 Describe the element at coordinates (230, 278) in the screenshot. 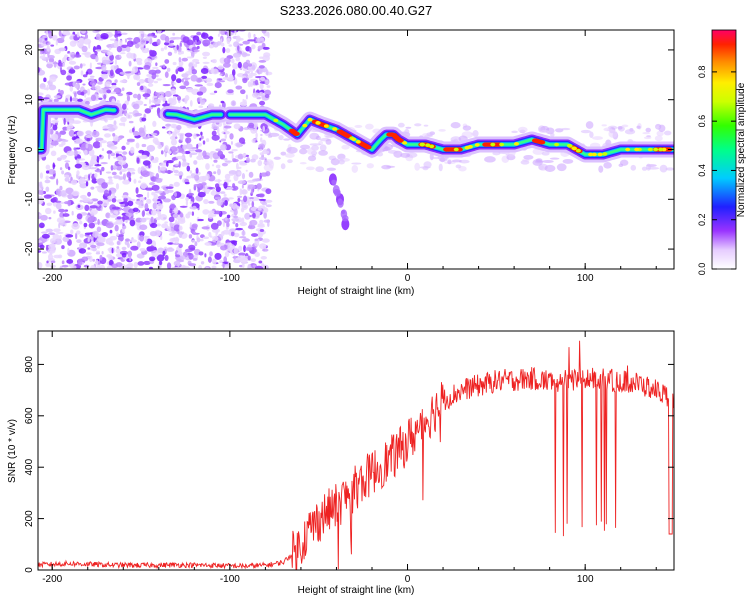

I see `spectrogram-xtick-label: -100` at that location.